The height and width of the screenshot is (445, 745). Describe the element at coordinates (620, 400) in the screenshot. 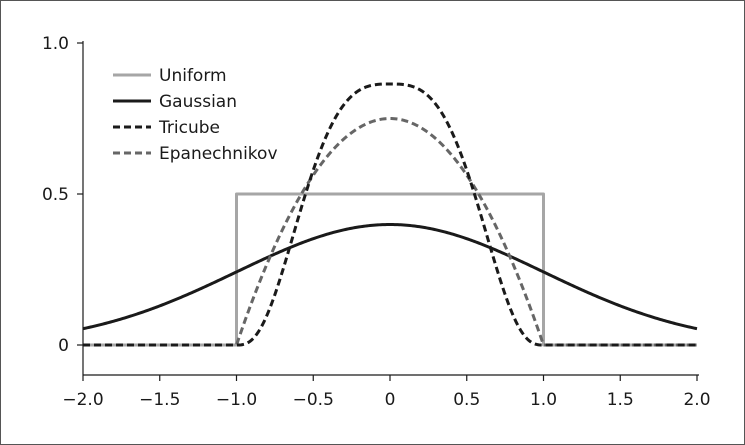

I see `x-tick-label: 1.5` at that location.